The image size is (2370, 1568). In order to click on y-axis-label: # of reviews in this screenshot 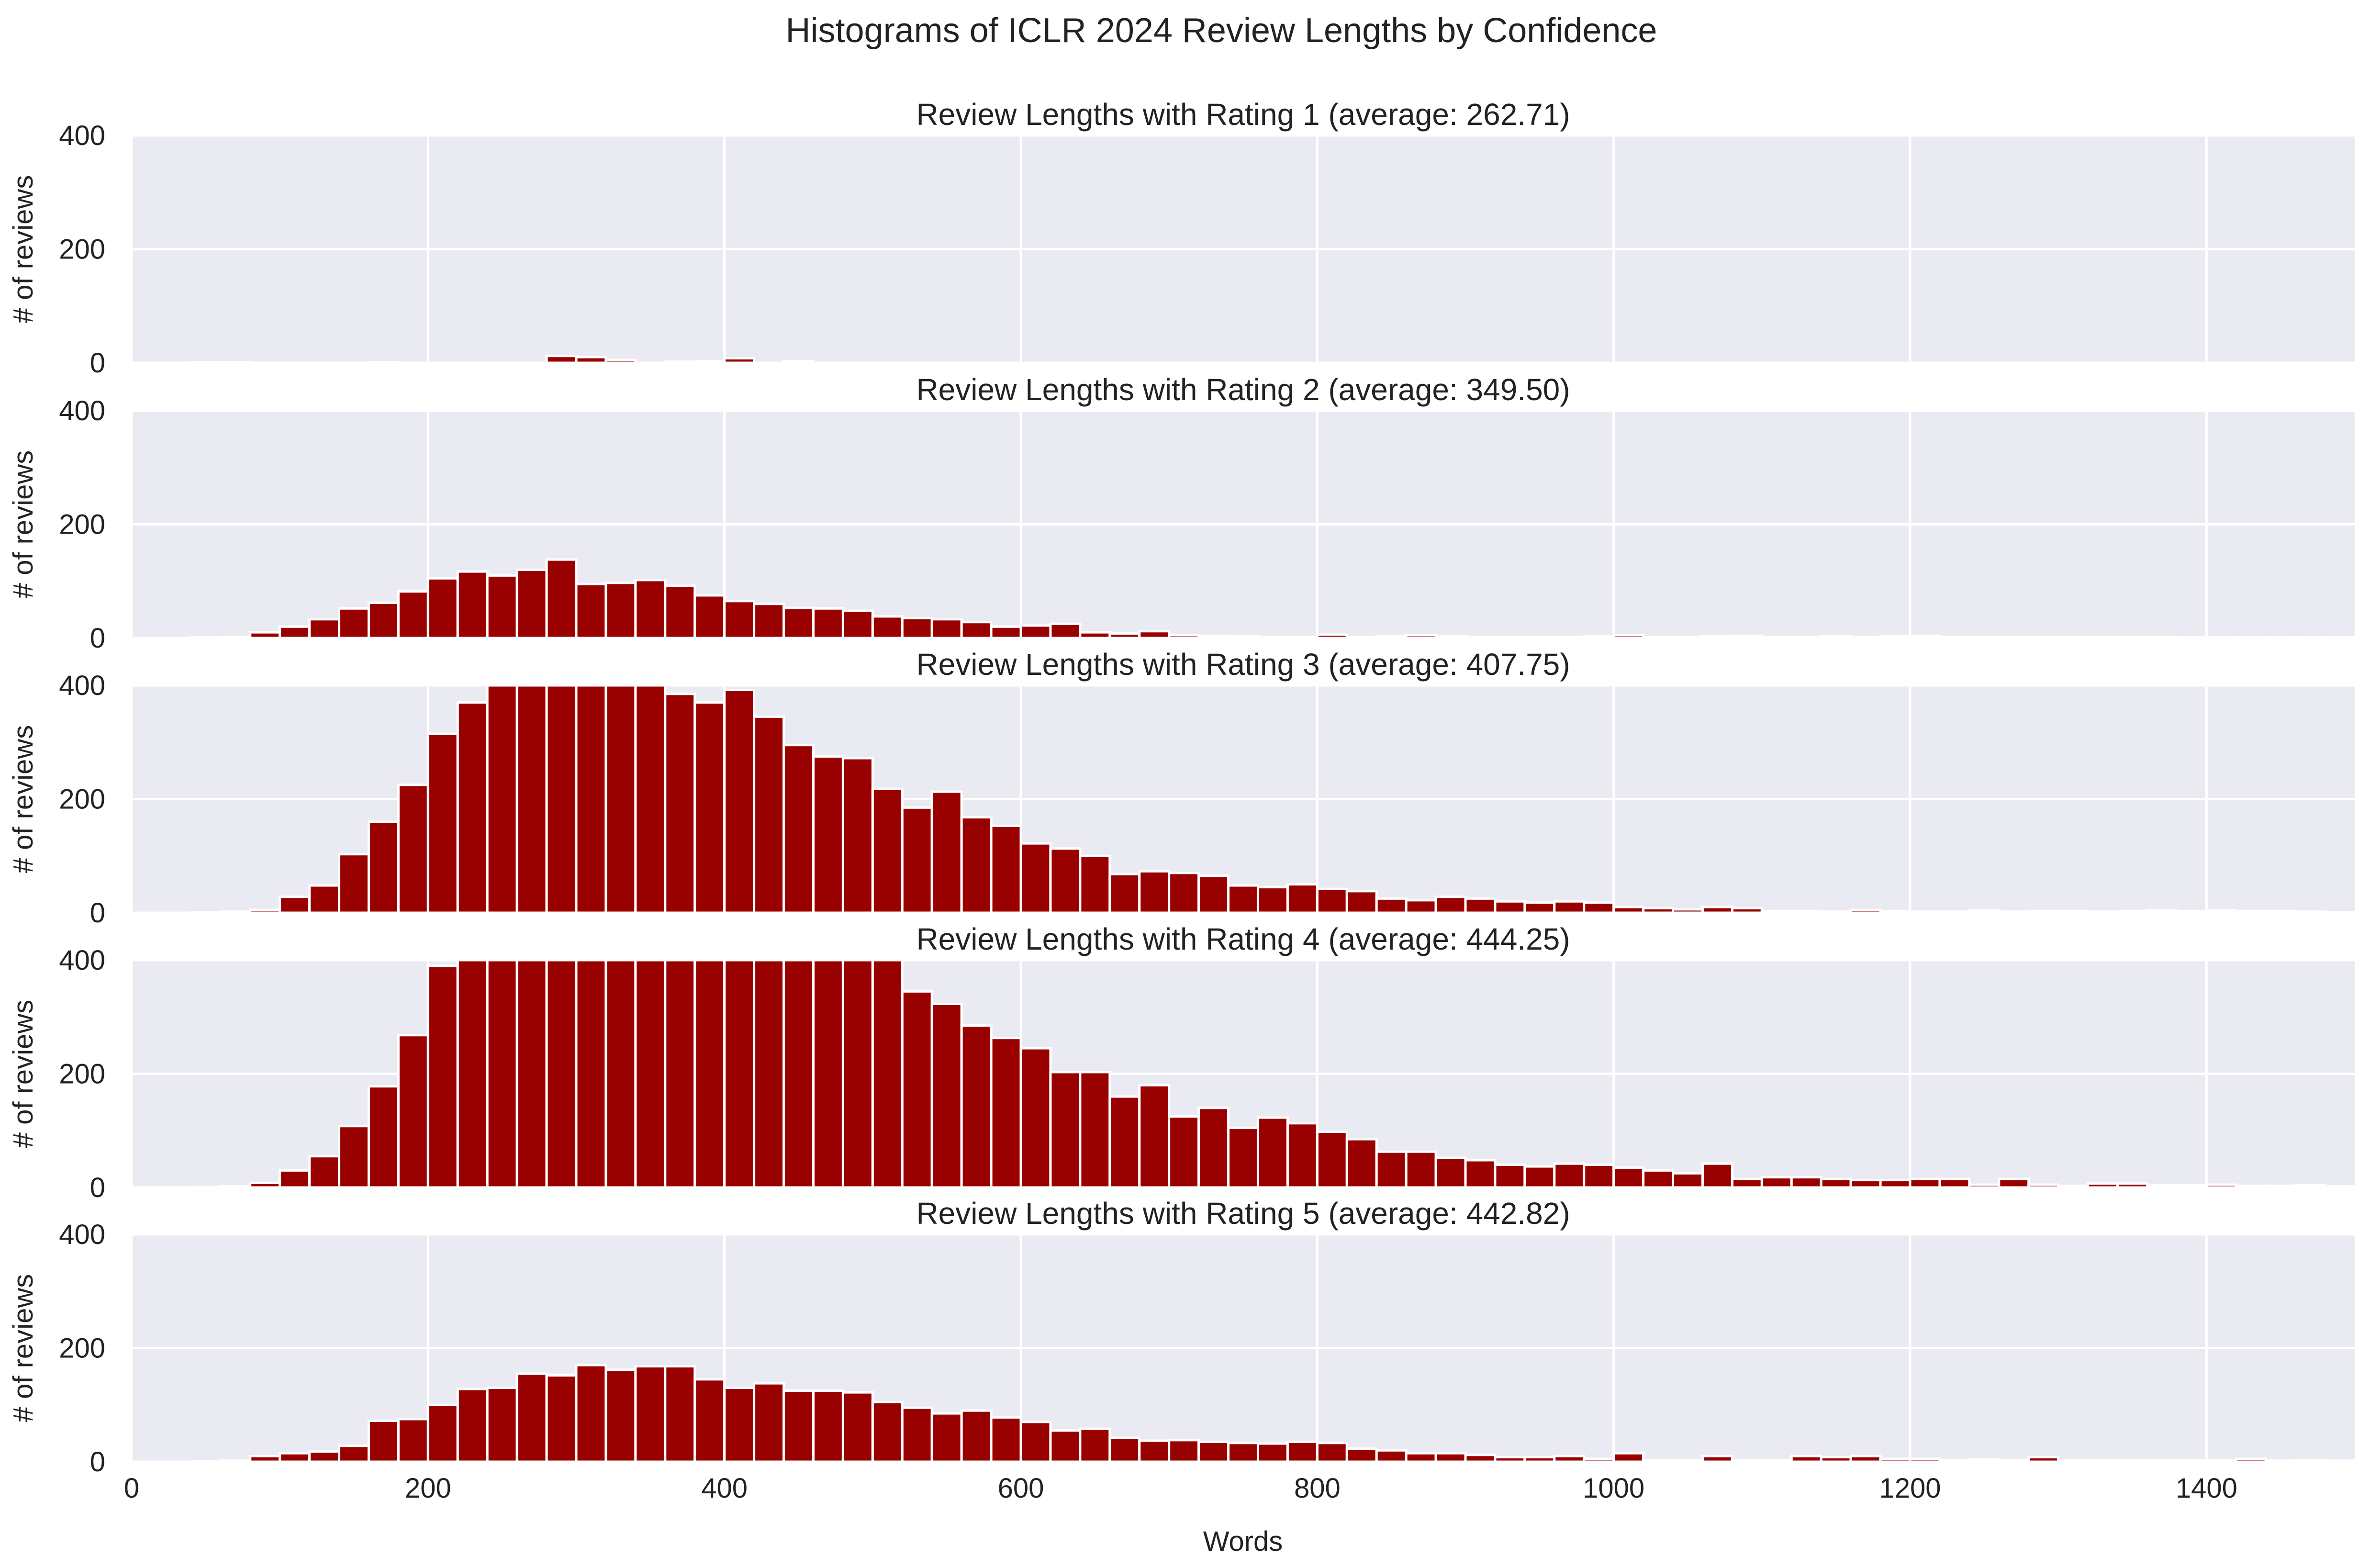, I will do `click(23, 249)`.